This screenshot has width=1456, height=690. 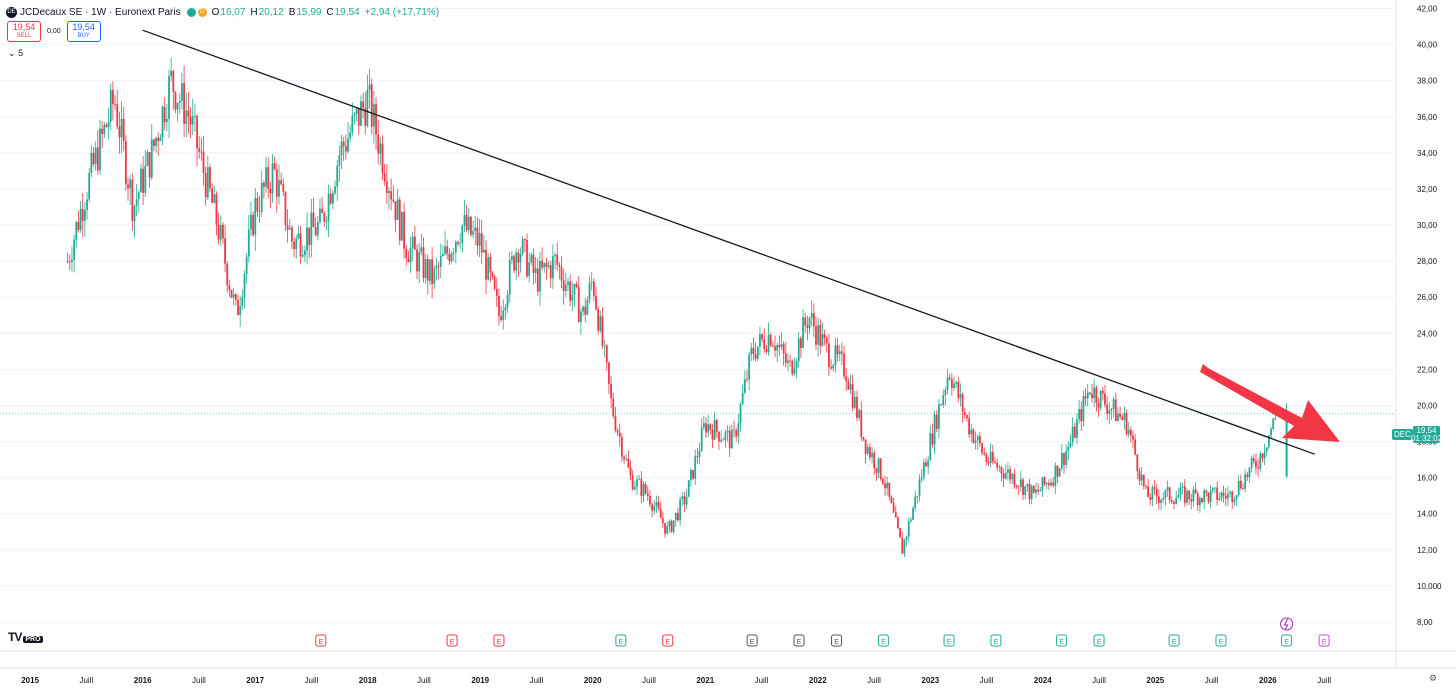 I want to click on price-tick-label: 12,00, so click(x=1427, y=550).